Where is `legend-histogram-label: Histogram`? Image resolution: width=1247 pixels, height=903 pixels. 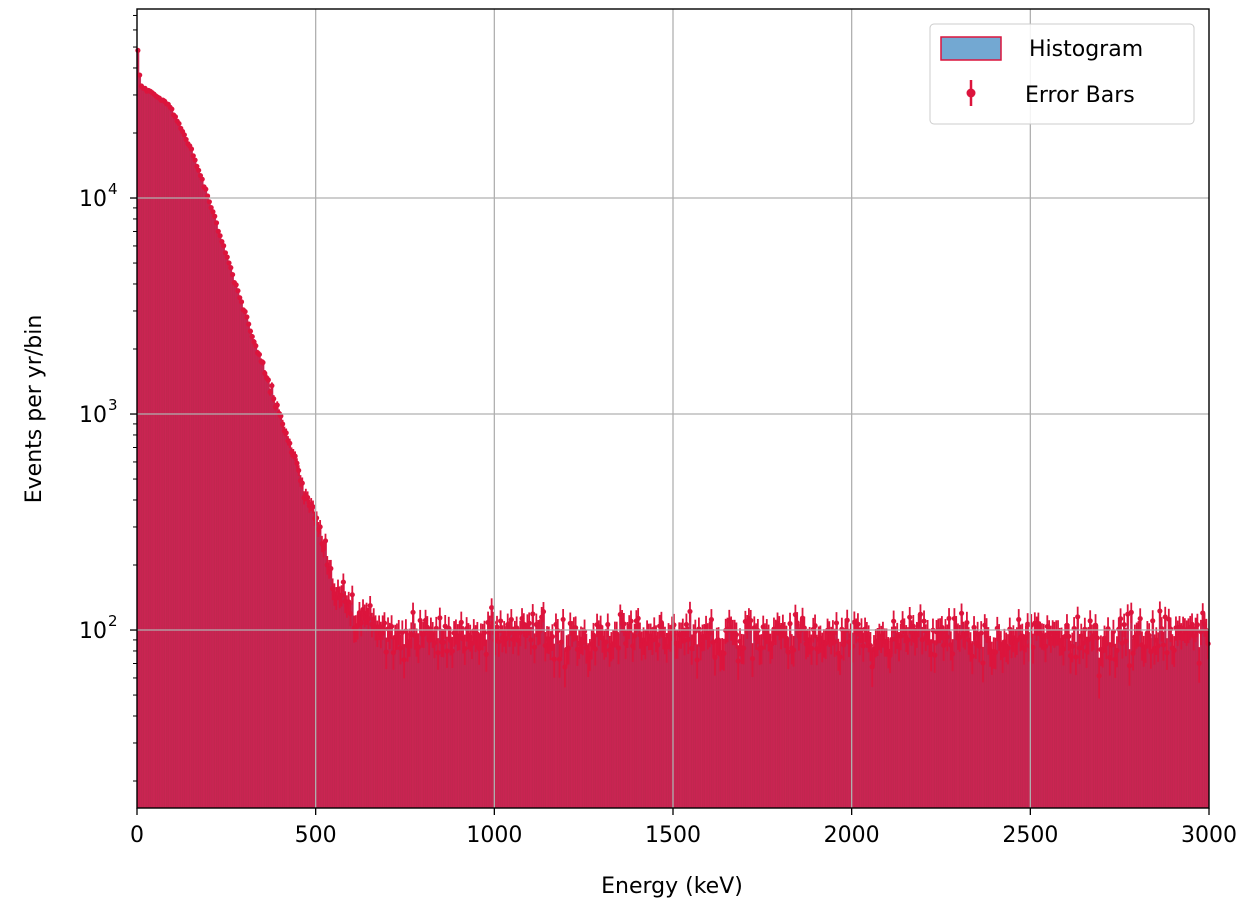
legend-histogram-label: Histogram is located at coordinates (1086, 49).